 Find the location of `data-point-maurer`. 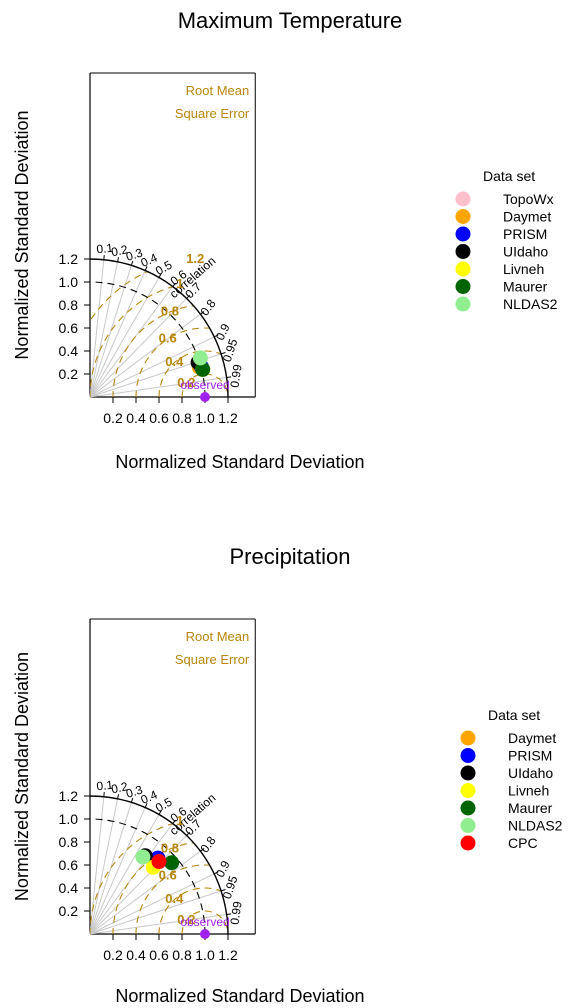

data-point-maurer is located at coordinates (172, 863).